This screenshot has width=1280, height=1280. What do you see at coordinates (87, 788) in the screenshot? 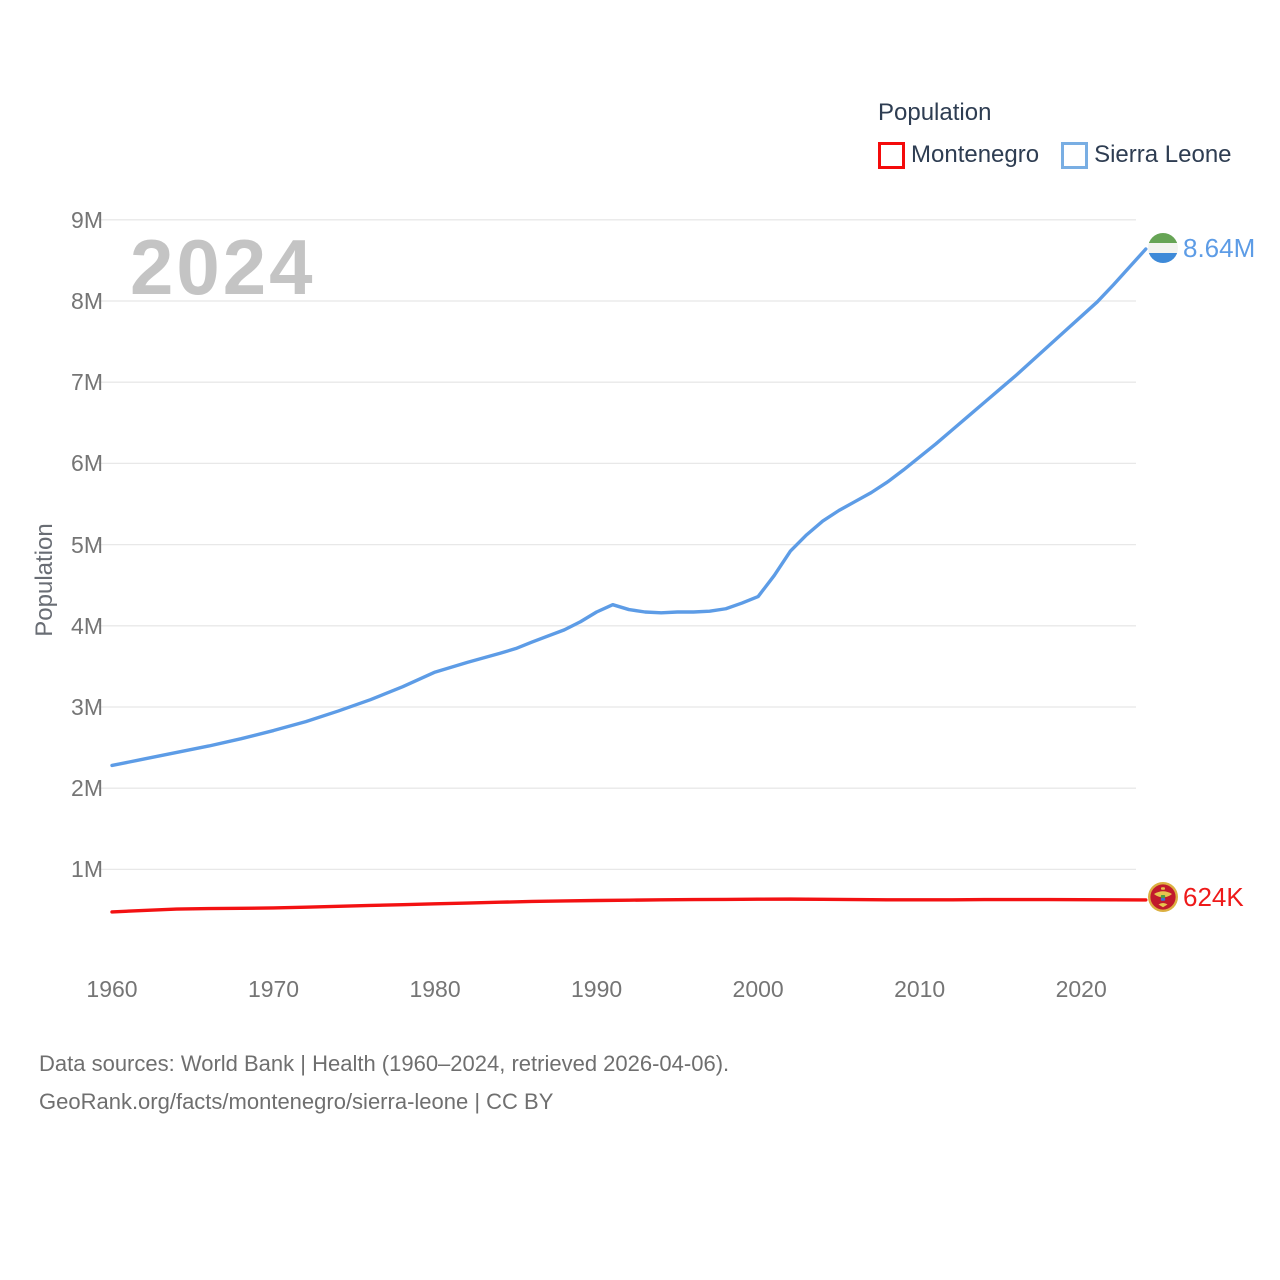
I see `y-tick-label: 2M` at bounding box center [87, 788].